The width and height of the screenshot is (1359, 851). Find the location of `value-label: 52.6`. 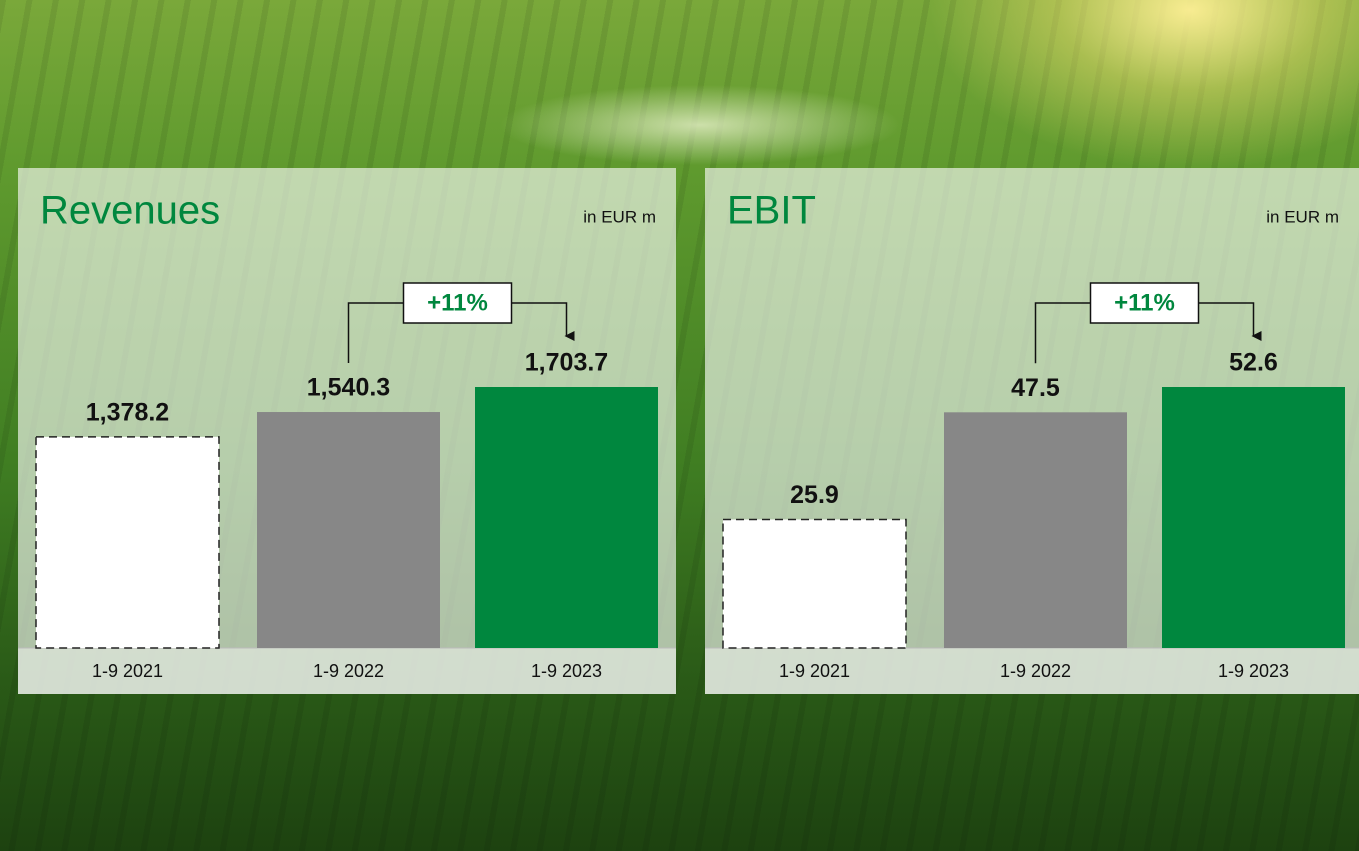

value-label: 52.6 is located at coordinates (1253, 363).